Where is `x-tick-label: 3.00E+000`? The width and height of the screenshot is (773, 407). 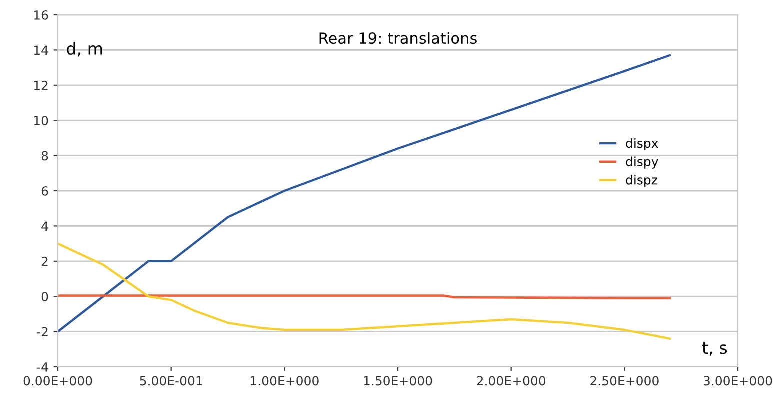
x-tick-label: 3.00E+000 is located at coordinates (738, 381).